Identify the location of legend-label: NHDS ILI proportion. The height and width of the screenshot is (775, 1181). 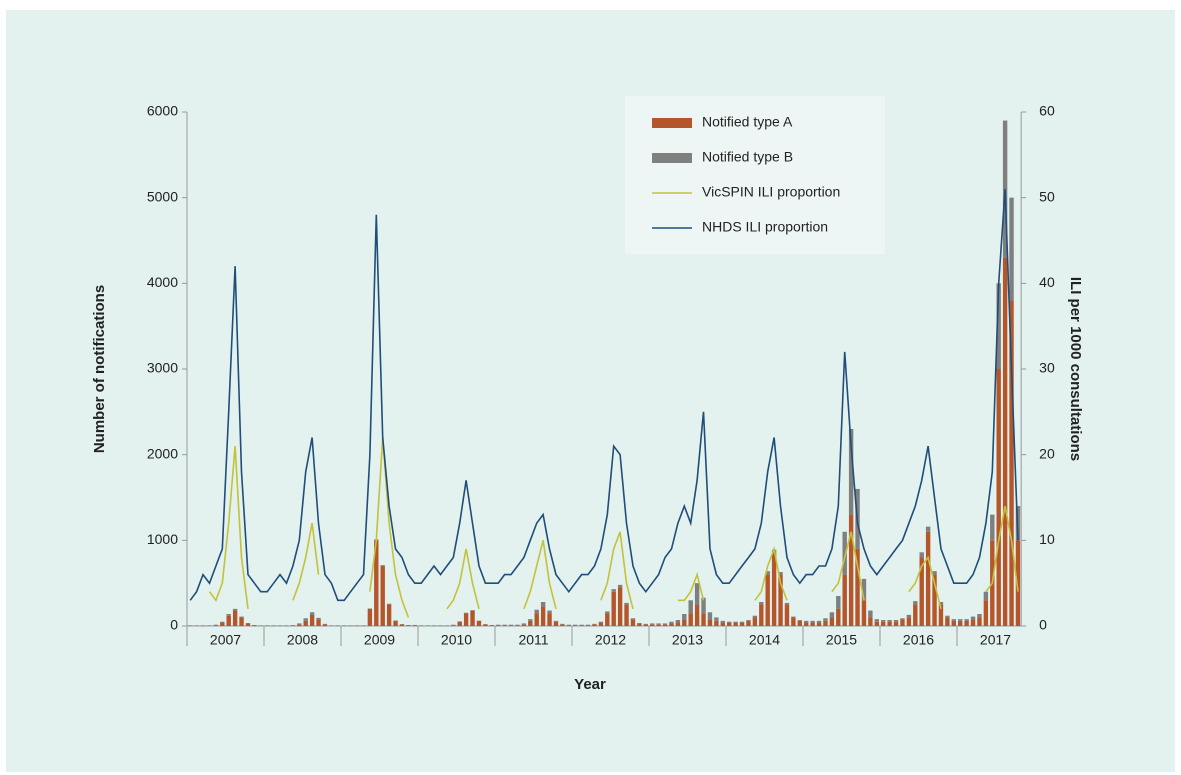
(765, 227).